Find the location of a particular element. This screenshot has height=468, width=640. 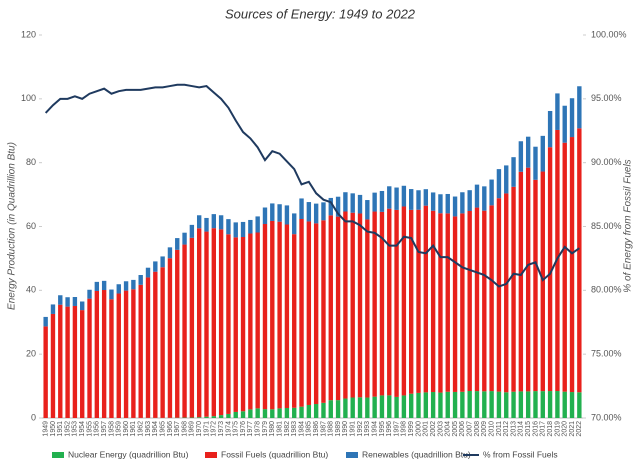

x-tick-label: 2015 is located at coordinates (528, 429).